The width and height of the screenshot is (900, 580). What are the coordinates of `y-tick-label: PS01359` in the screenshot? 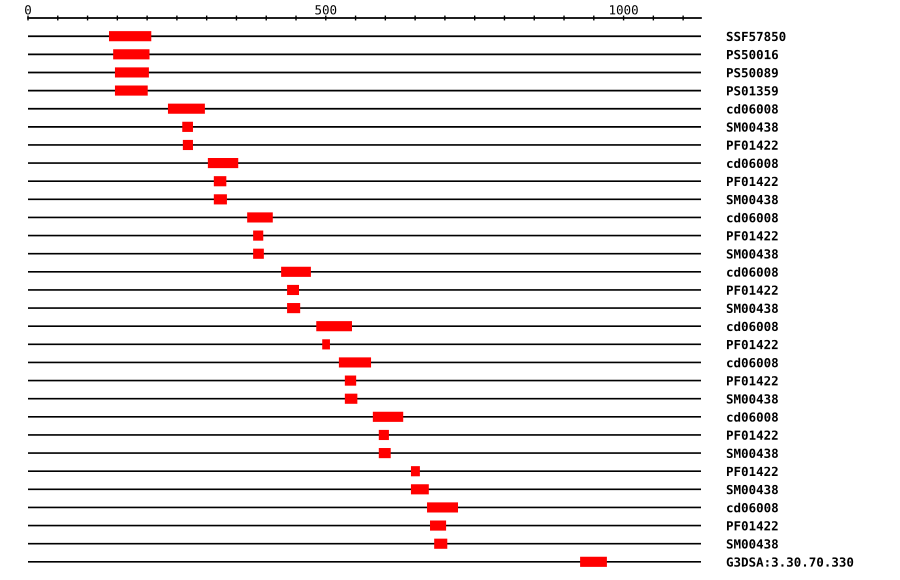 It's located at (752, 91).